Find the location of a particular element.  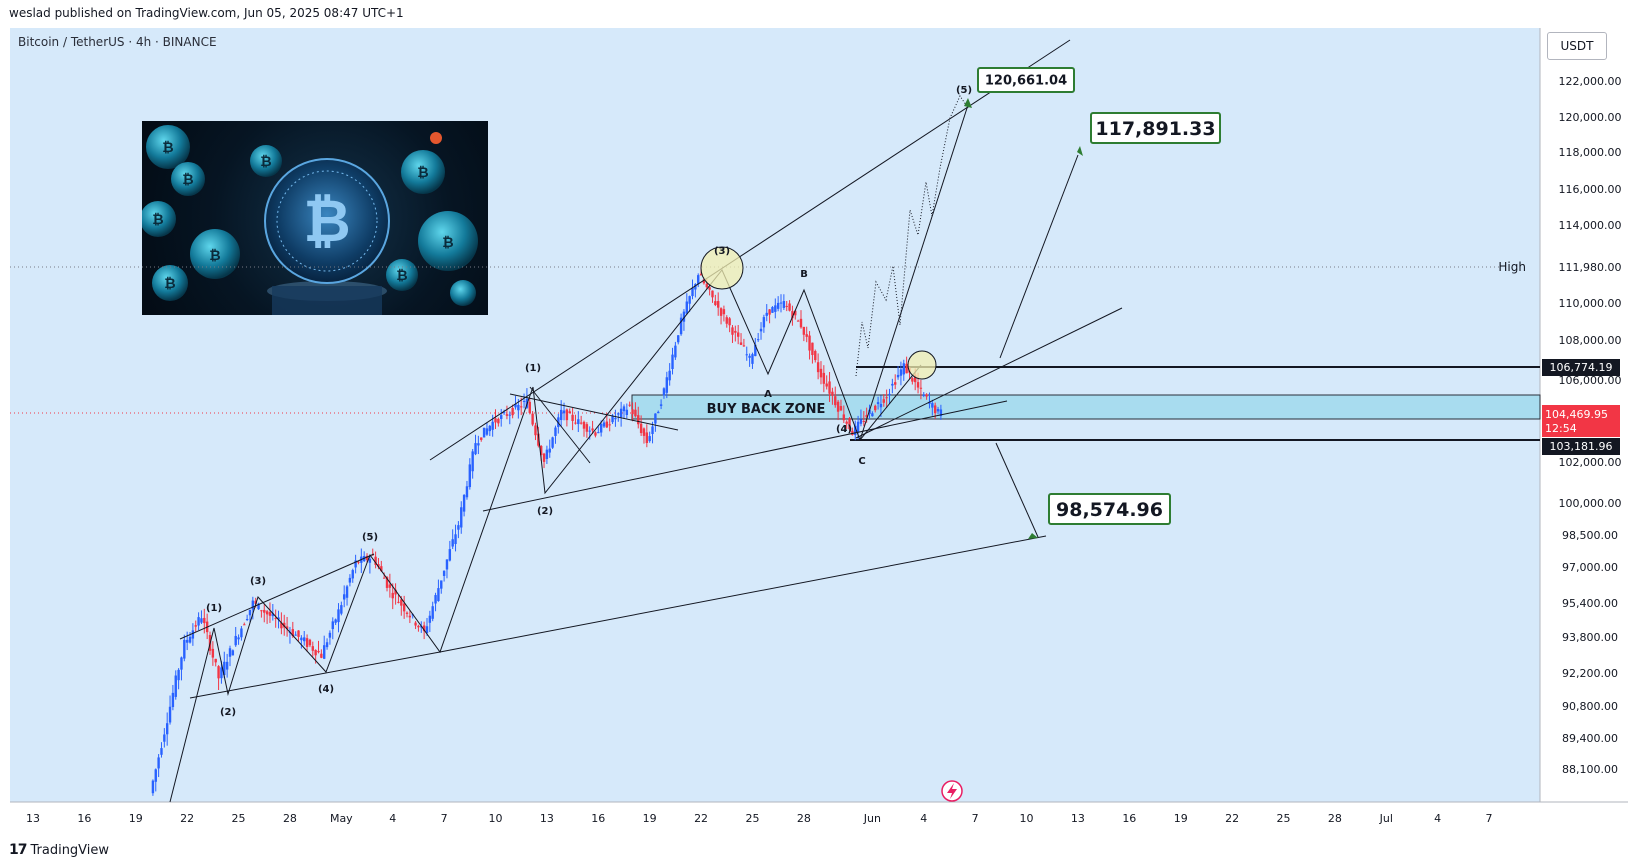

y-tick-label: 98,500.00 is located at coordinates (1590, 535).